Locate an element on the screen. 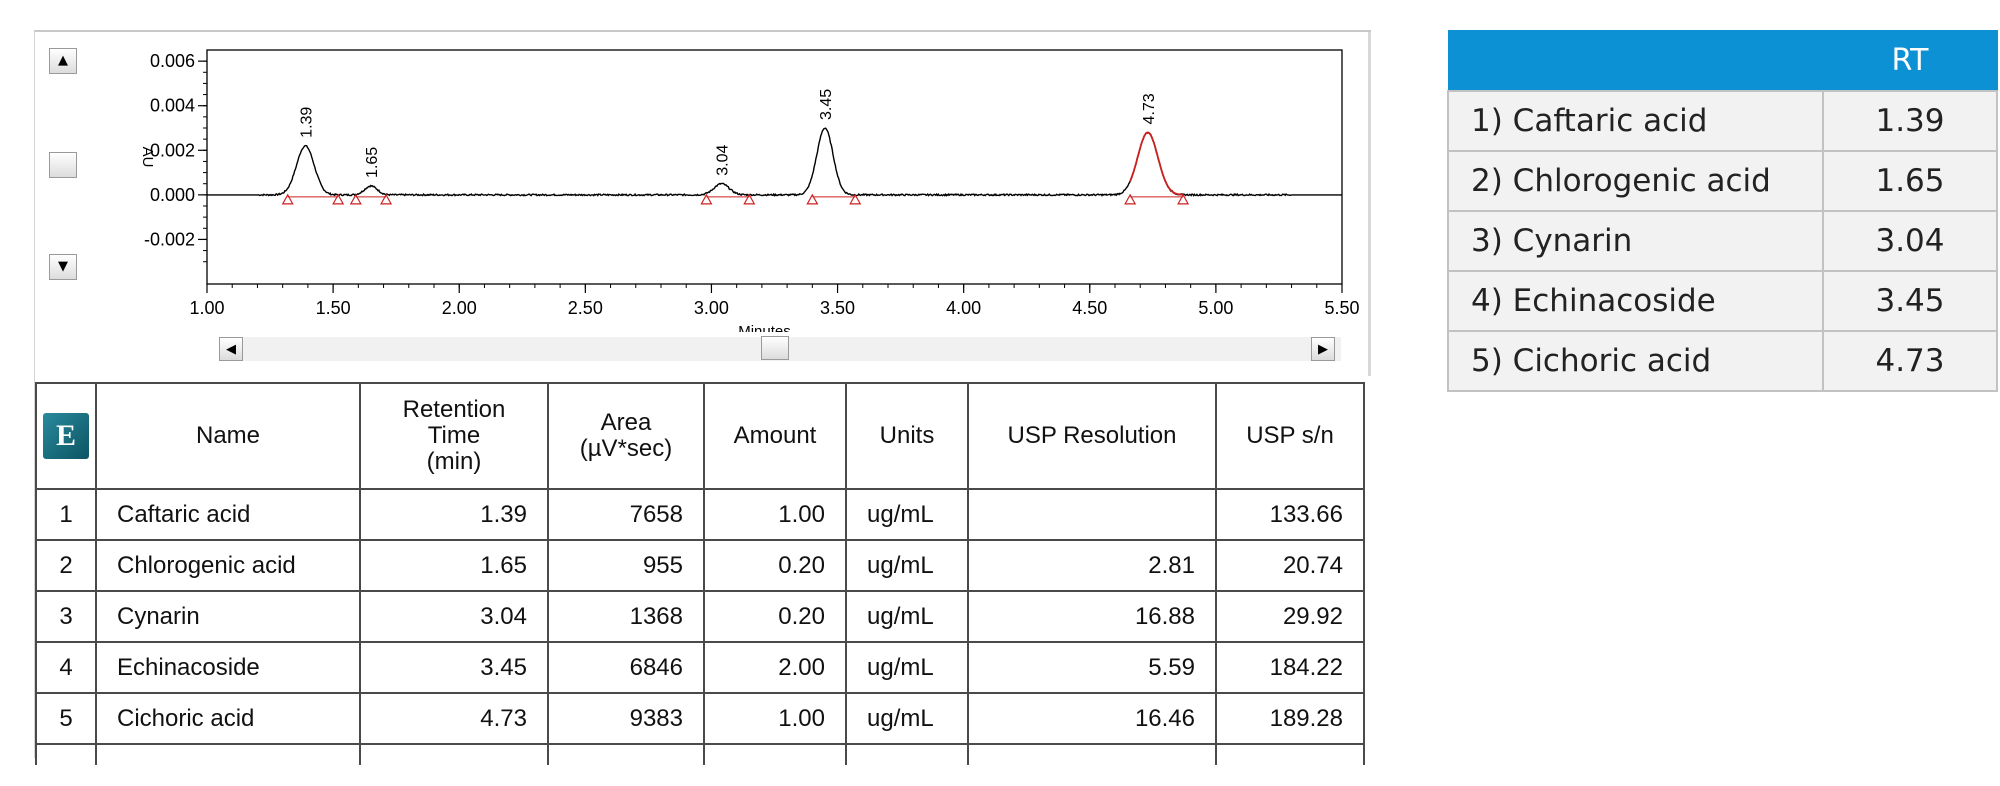  cell-name: Cichoric acid is located at coordinates (228, 718).